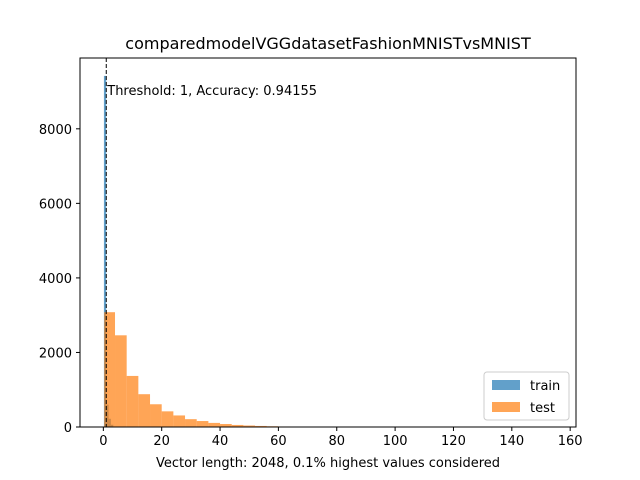 The image size is (640, 480). What do you see at coordinates (211, 91) in the screenshot?
I see `threshold-annotation: Threshold: 1, Accuracy: 0.94155` at bounding box center [211, 91].